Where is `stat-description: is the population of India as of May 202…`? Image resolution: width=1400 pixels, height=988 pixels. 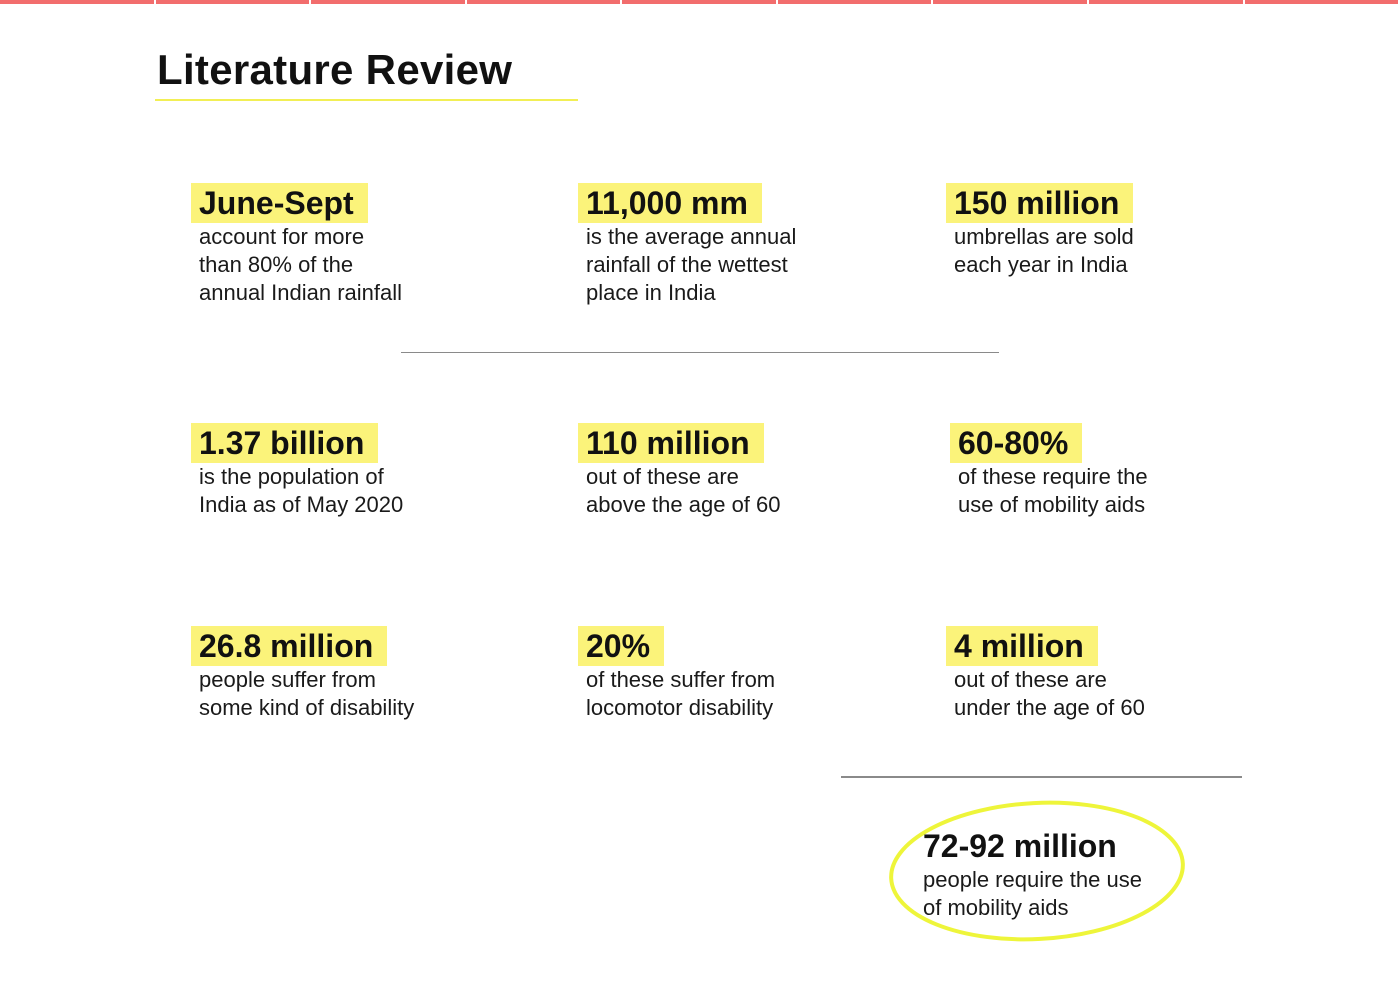 stat-description: is the population of India as of May 202… is located at coordinates (301, 490).